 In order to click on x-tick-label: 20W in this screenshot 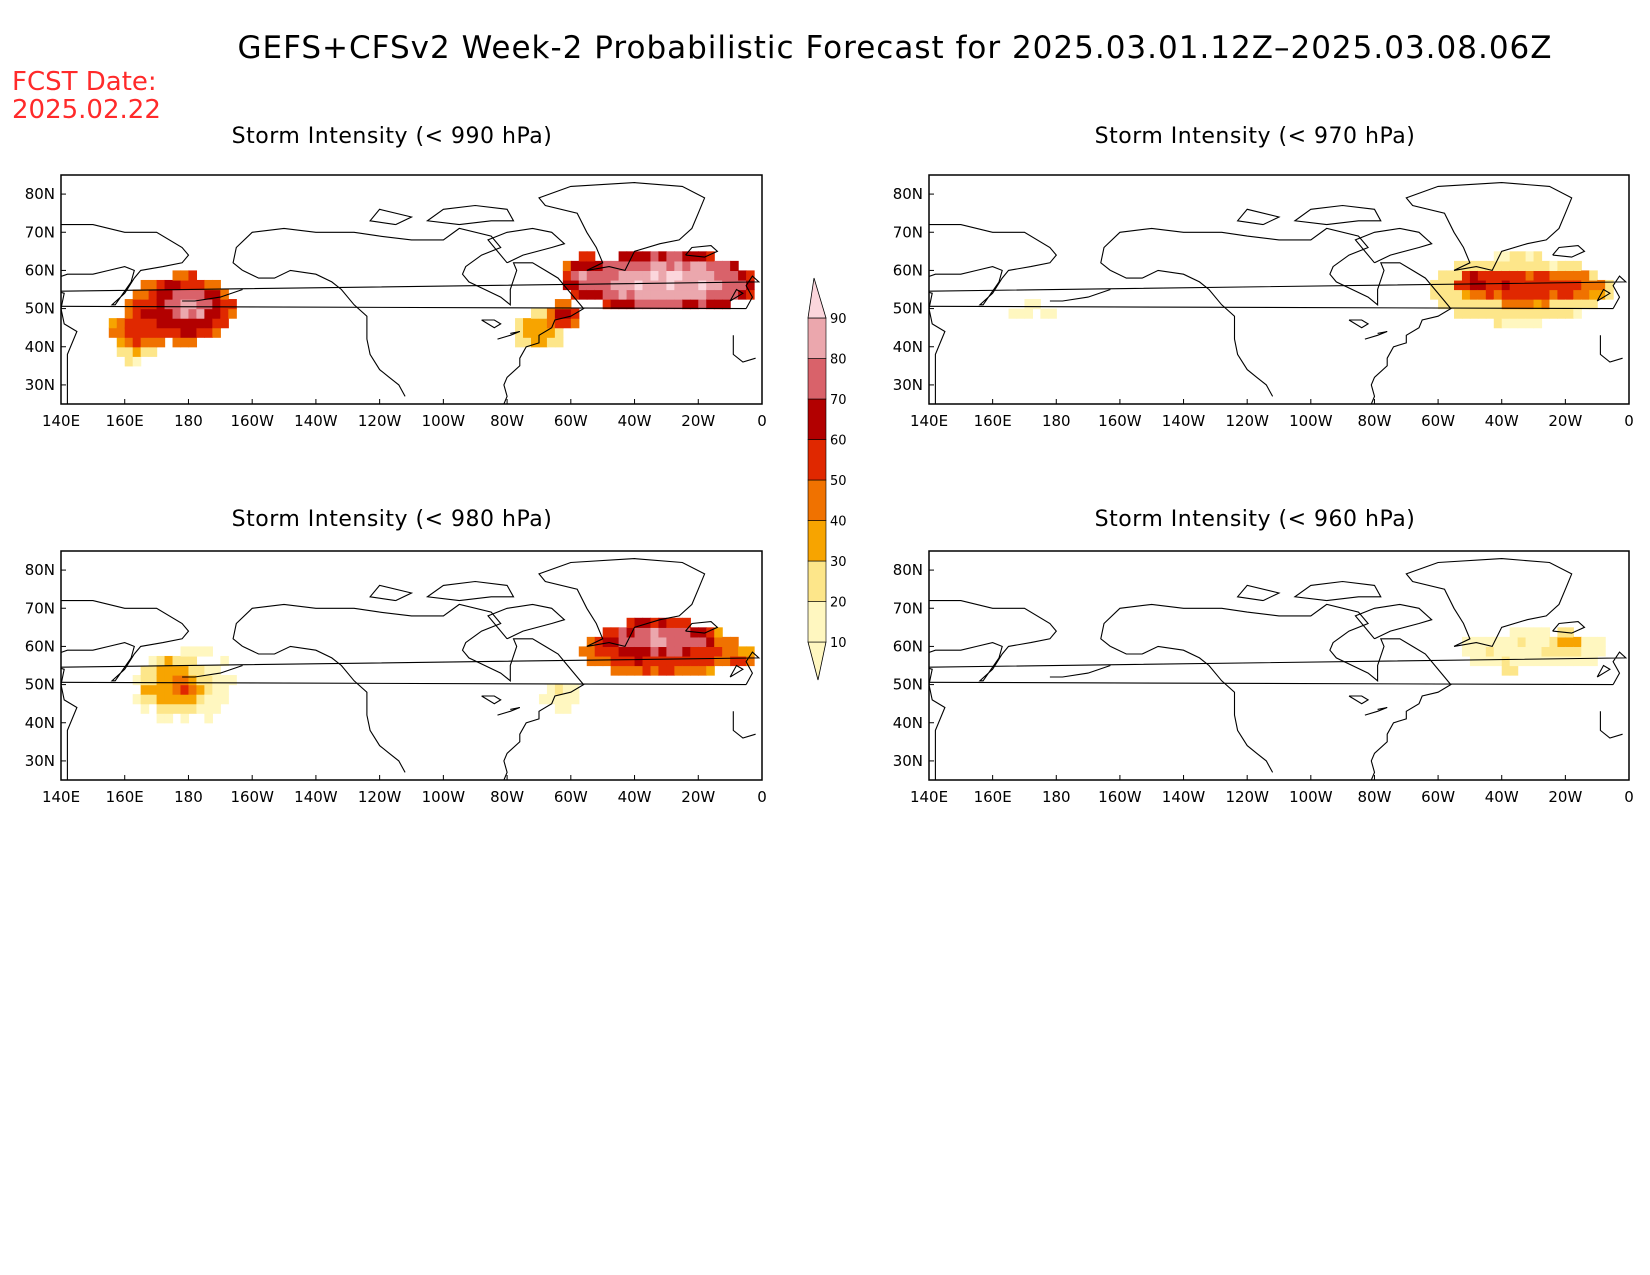, I will do `click(1565, 421)`.